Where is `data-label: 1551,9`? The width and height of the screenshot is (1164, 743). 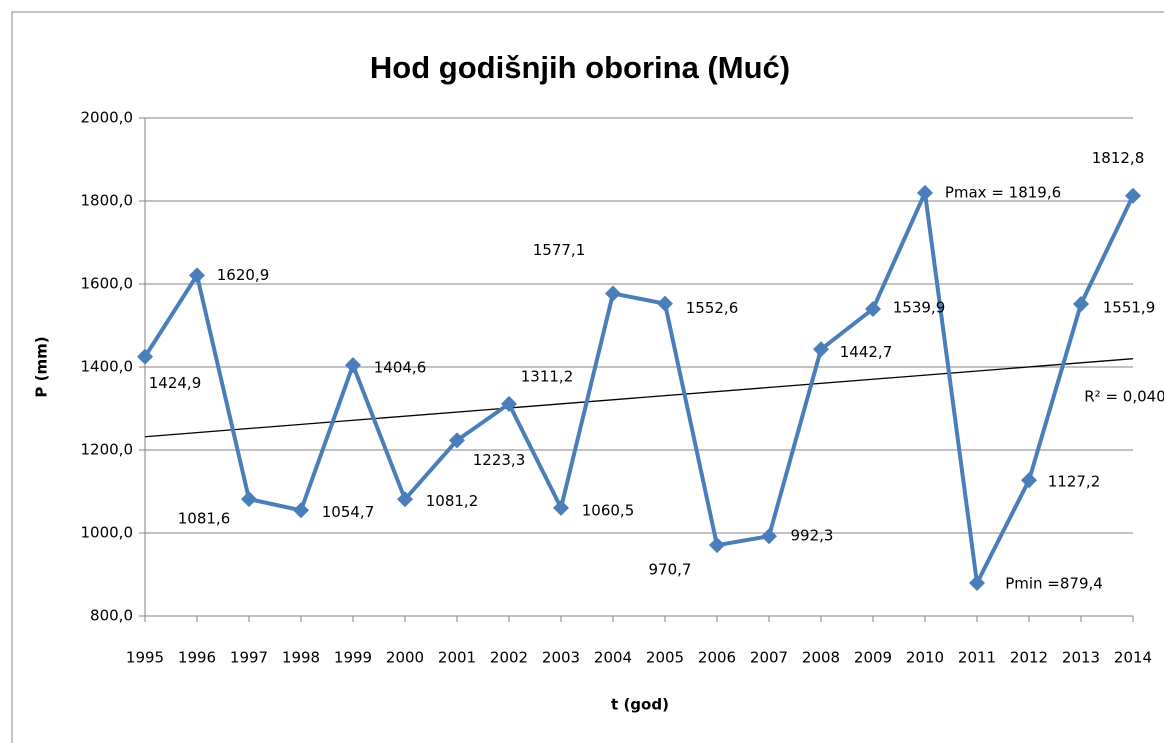 data-label: 1551,9 is located at coordinates (1129, 307).